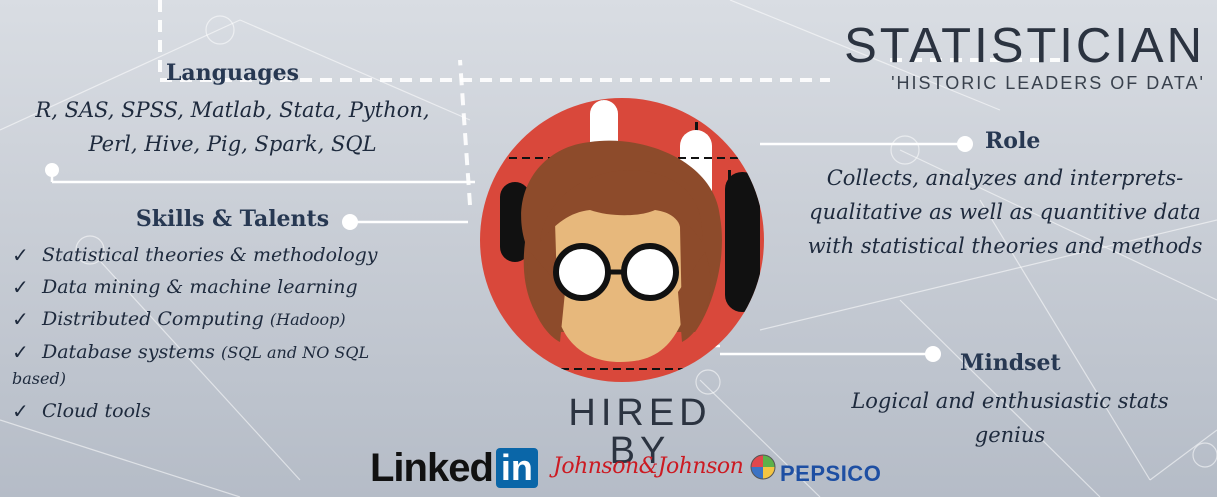 Image resolution: width=1217 pixels, height=497 pixels. I want to click on mindset-text: Logical and enthusiastic stats genius, so click(1010, 418).